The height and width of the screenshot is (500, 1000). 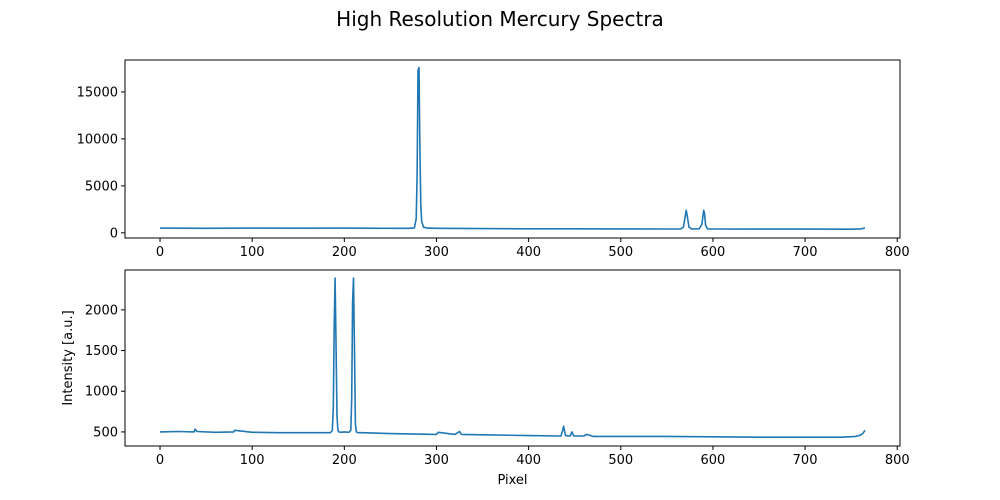 What do you see at coordinates (436, 460) in the screenshot?
I see `bottom-x-tick-label: 300` at bounding box center [436, 460].